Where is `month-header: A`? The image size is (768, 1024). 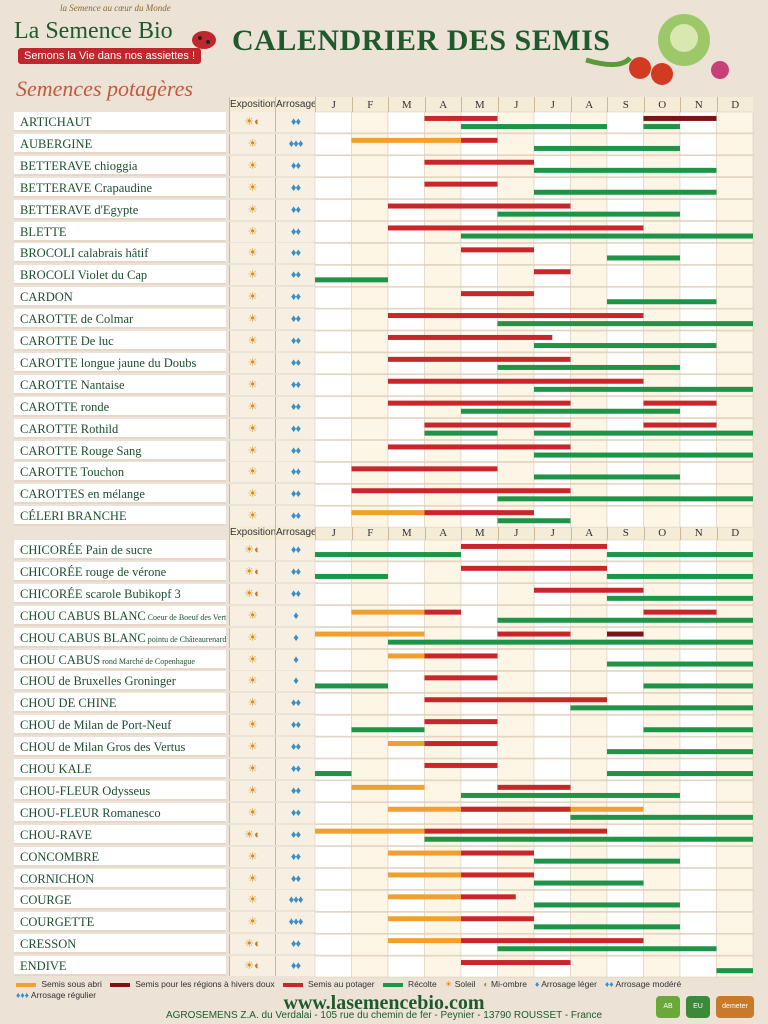 month-header: A is located at coordinates (442, 105).